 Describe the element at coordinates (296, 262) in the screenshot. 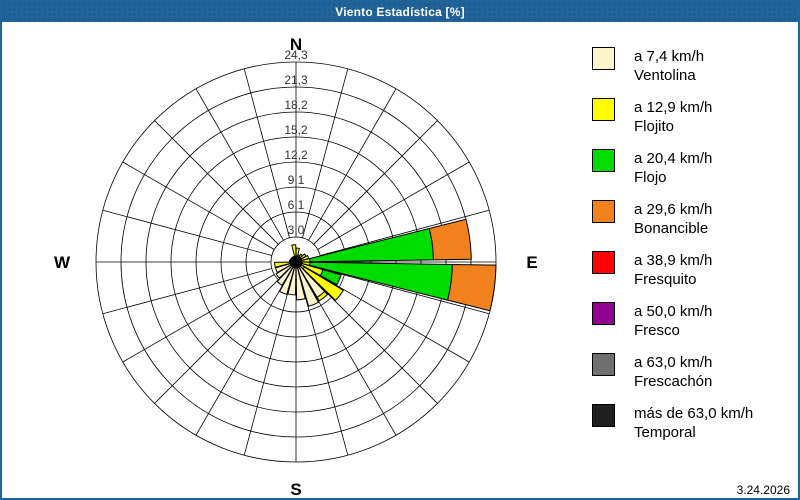

I see `rose-center` at that location.